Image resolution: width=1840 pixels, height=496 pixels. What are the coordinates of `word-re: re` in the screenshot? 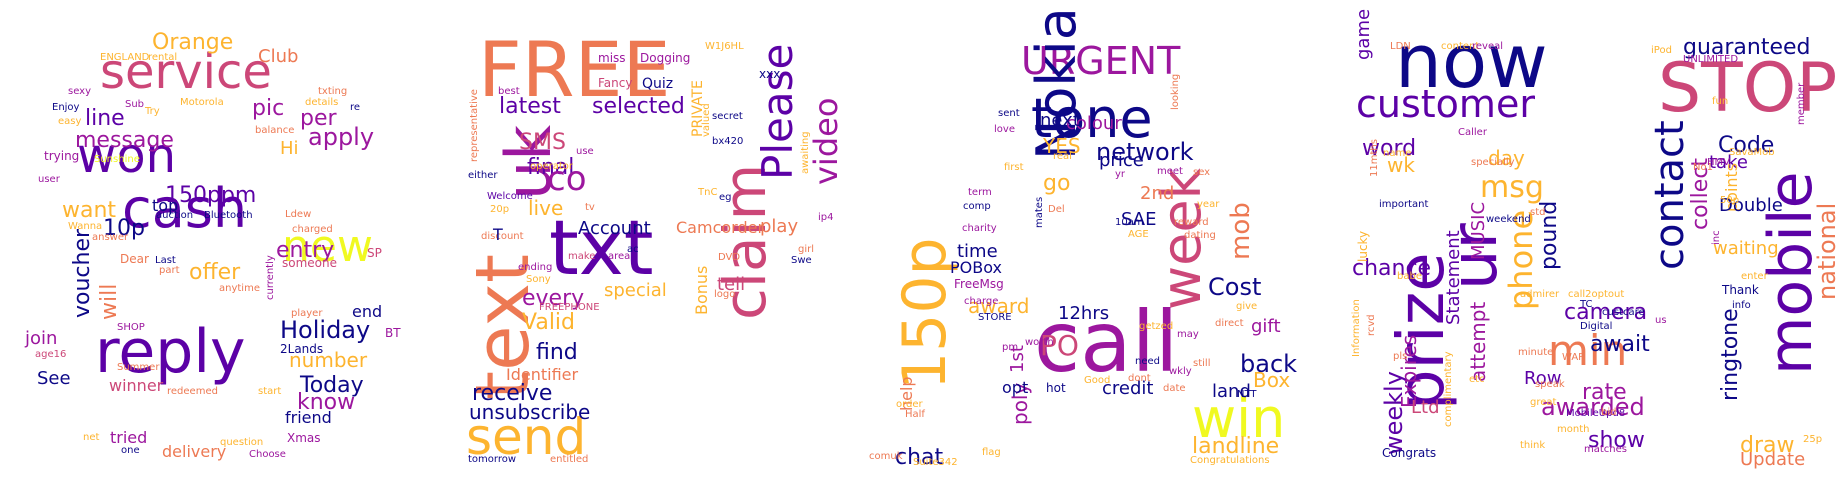 It's located at (355, 107).